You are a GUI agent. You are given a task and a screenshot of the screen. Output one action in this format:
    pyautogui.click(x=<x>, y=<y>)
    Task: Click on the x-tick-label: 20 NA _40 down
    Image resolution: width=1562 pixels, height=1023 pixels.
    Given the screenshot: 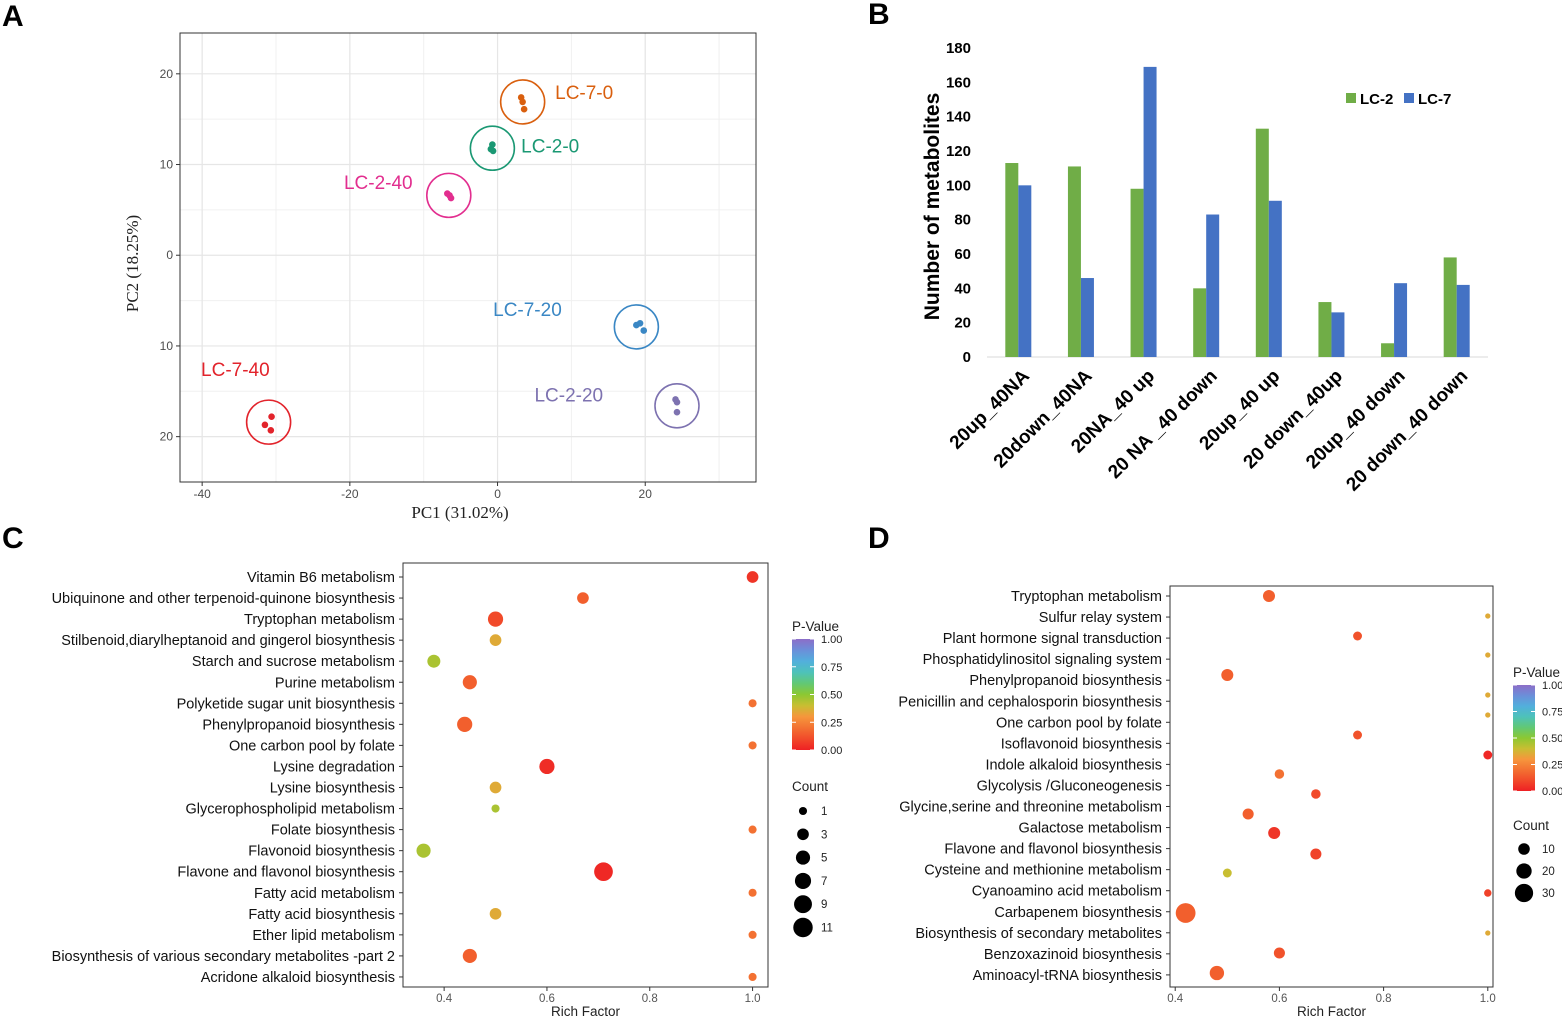 What is the action you would take?
    pyautogui.click(x=1162, y=424)
    